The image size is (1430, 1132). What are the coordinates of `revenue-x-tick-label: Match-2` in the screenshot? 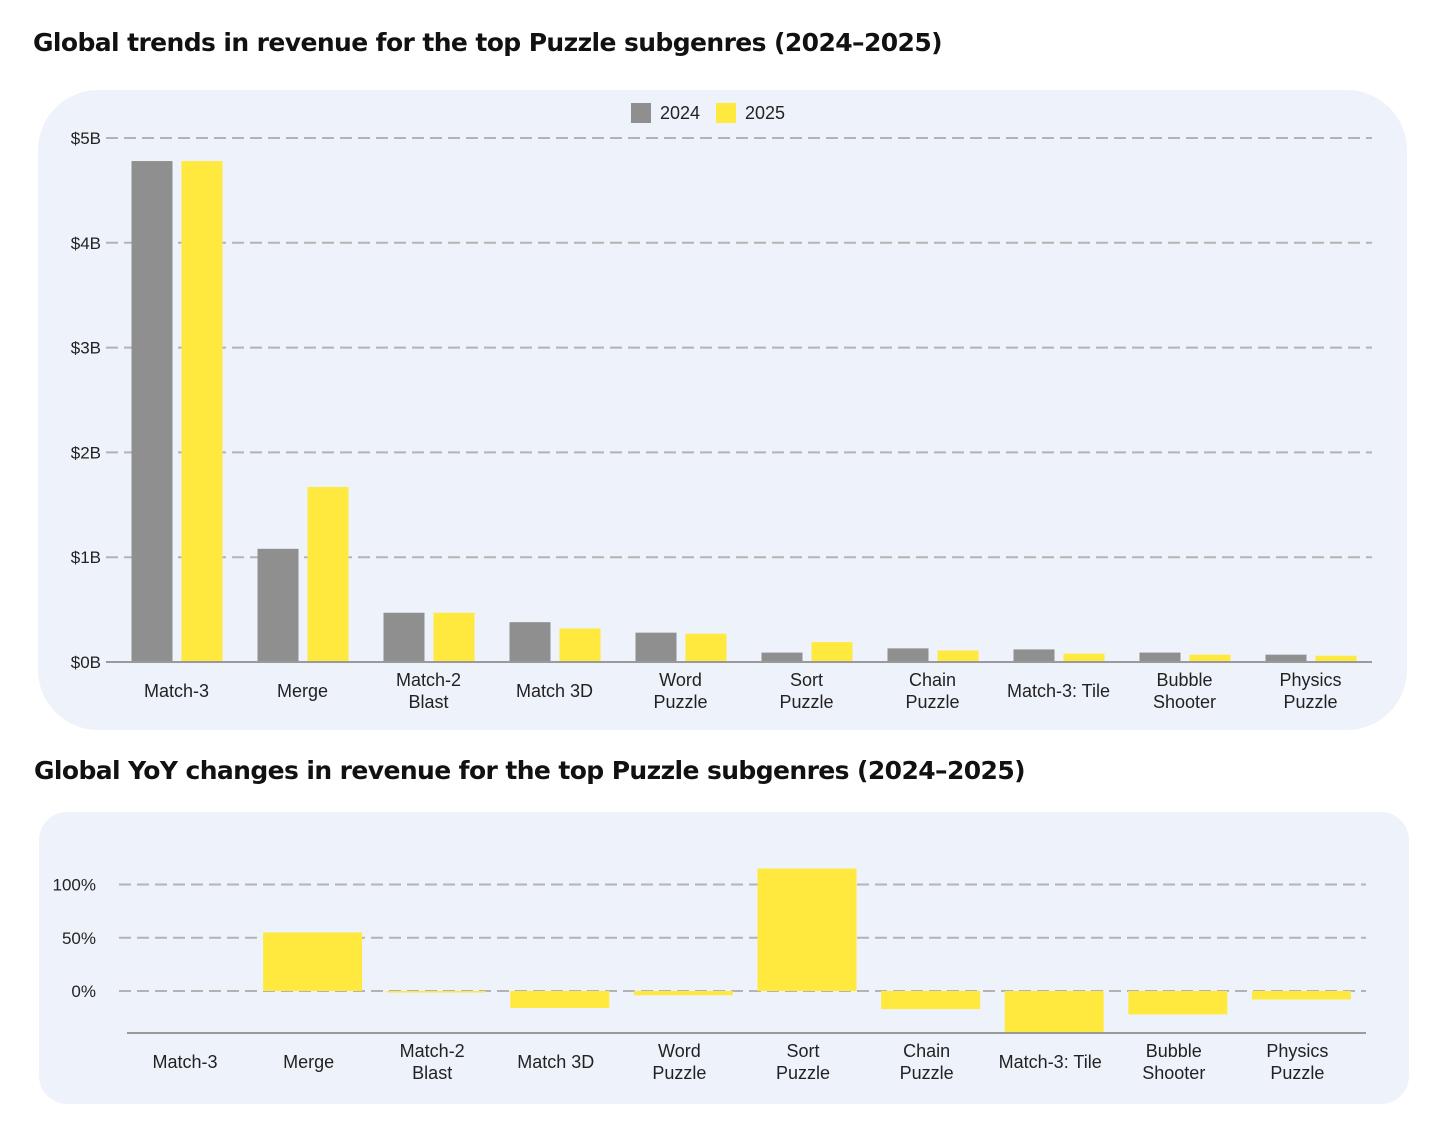 It's located at (428, 680).